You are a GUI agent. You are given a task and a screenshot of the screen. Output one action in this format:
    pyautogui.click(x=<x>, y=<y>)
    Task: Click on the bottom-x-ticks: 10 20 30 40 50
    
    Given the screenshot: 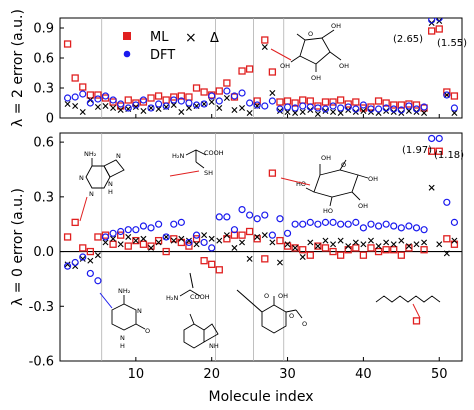 What is the action you would take?
    pyautogui.click(x=288, y=369)
    